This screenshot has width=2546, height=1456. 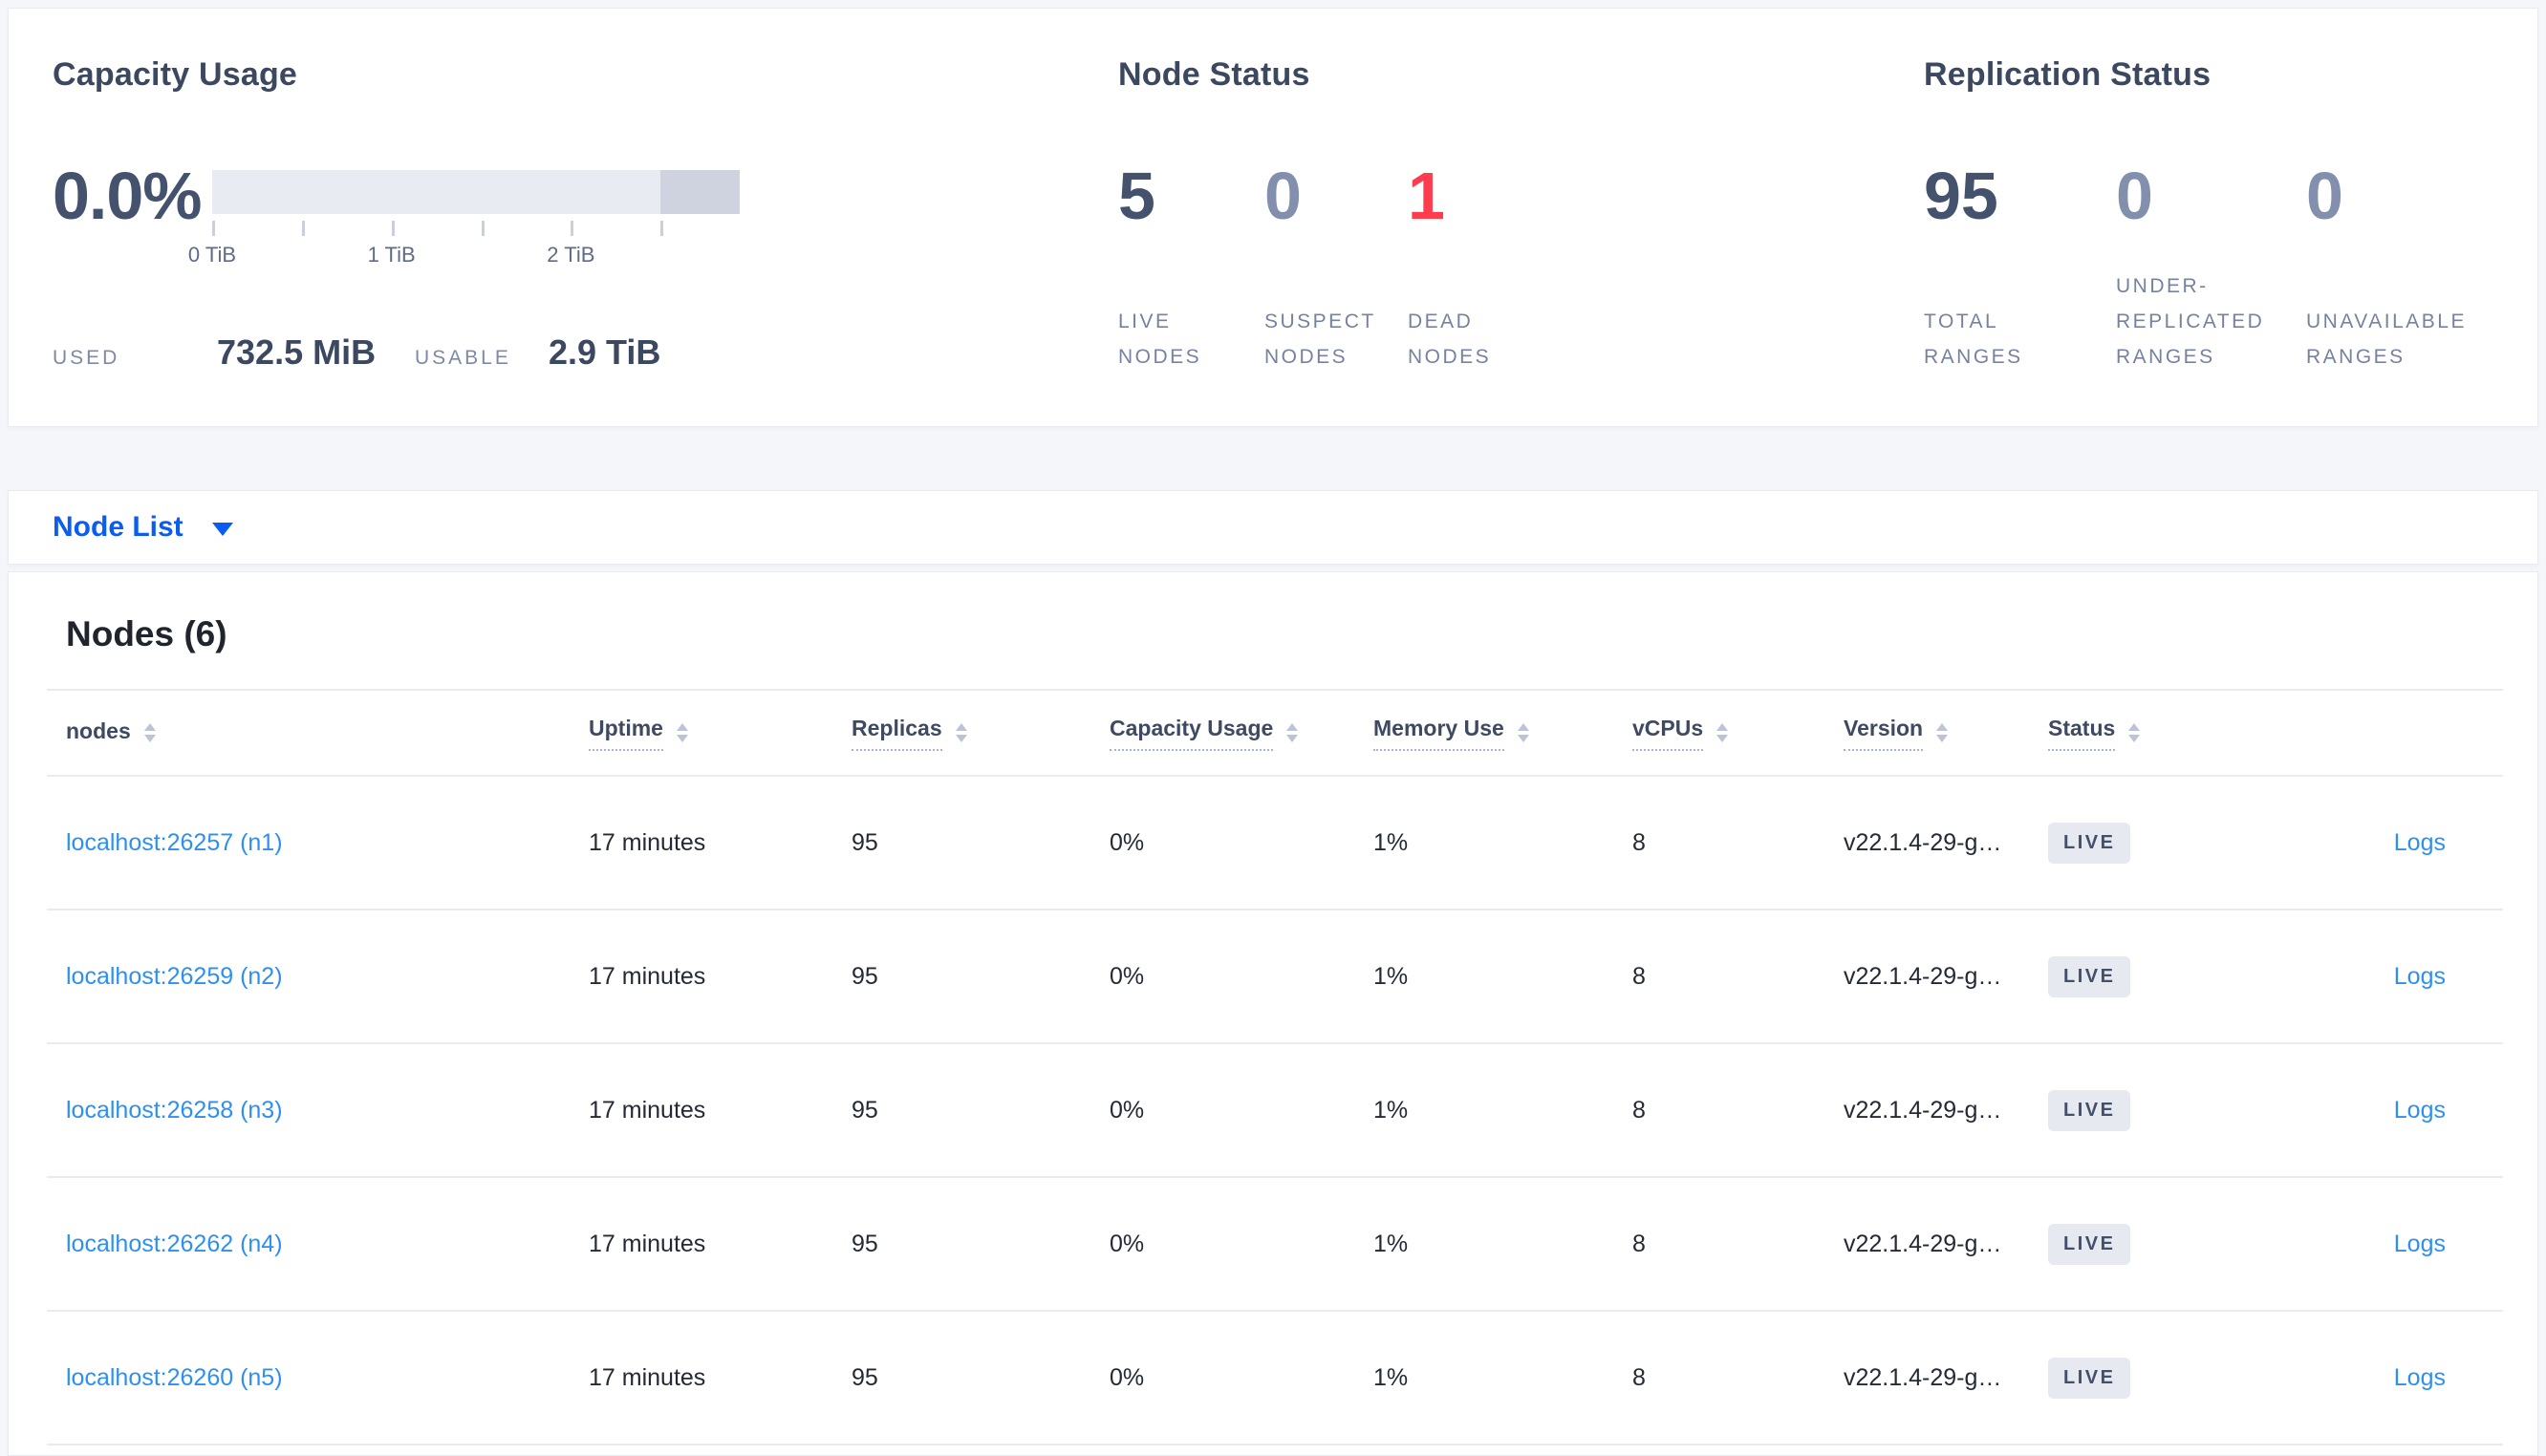 What do you see at coordinates (1320, 339) in the screenshot?
I see `suspect-nodes-label: SUSPECT NODES` at bounding box center [1320, 339].